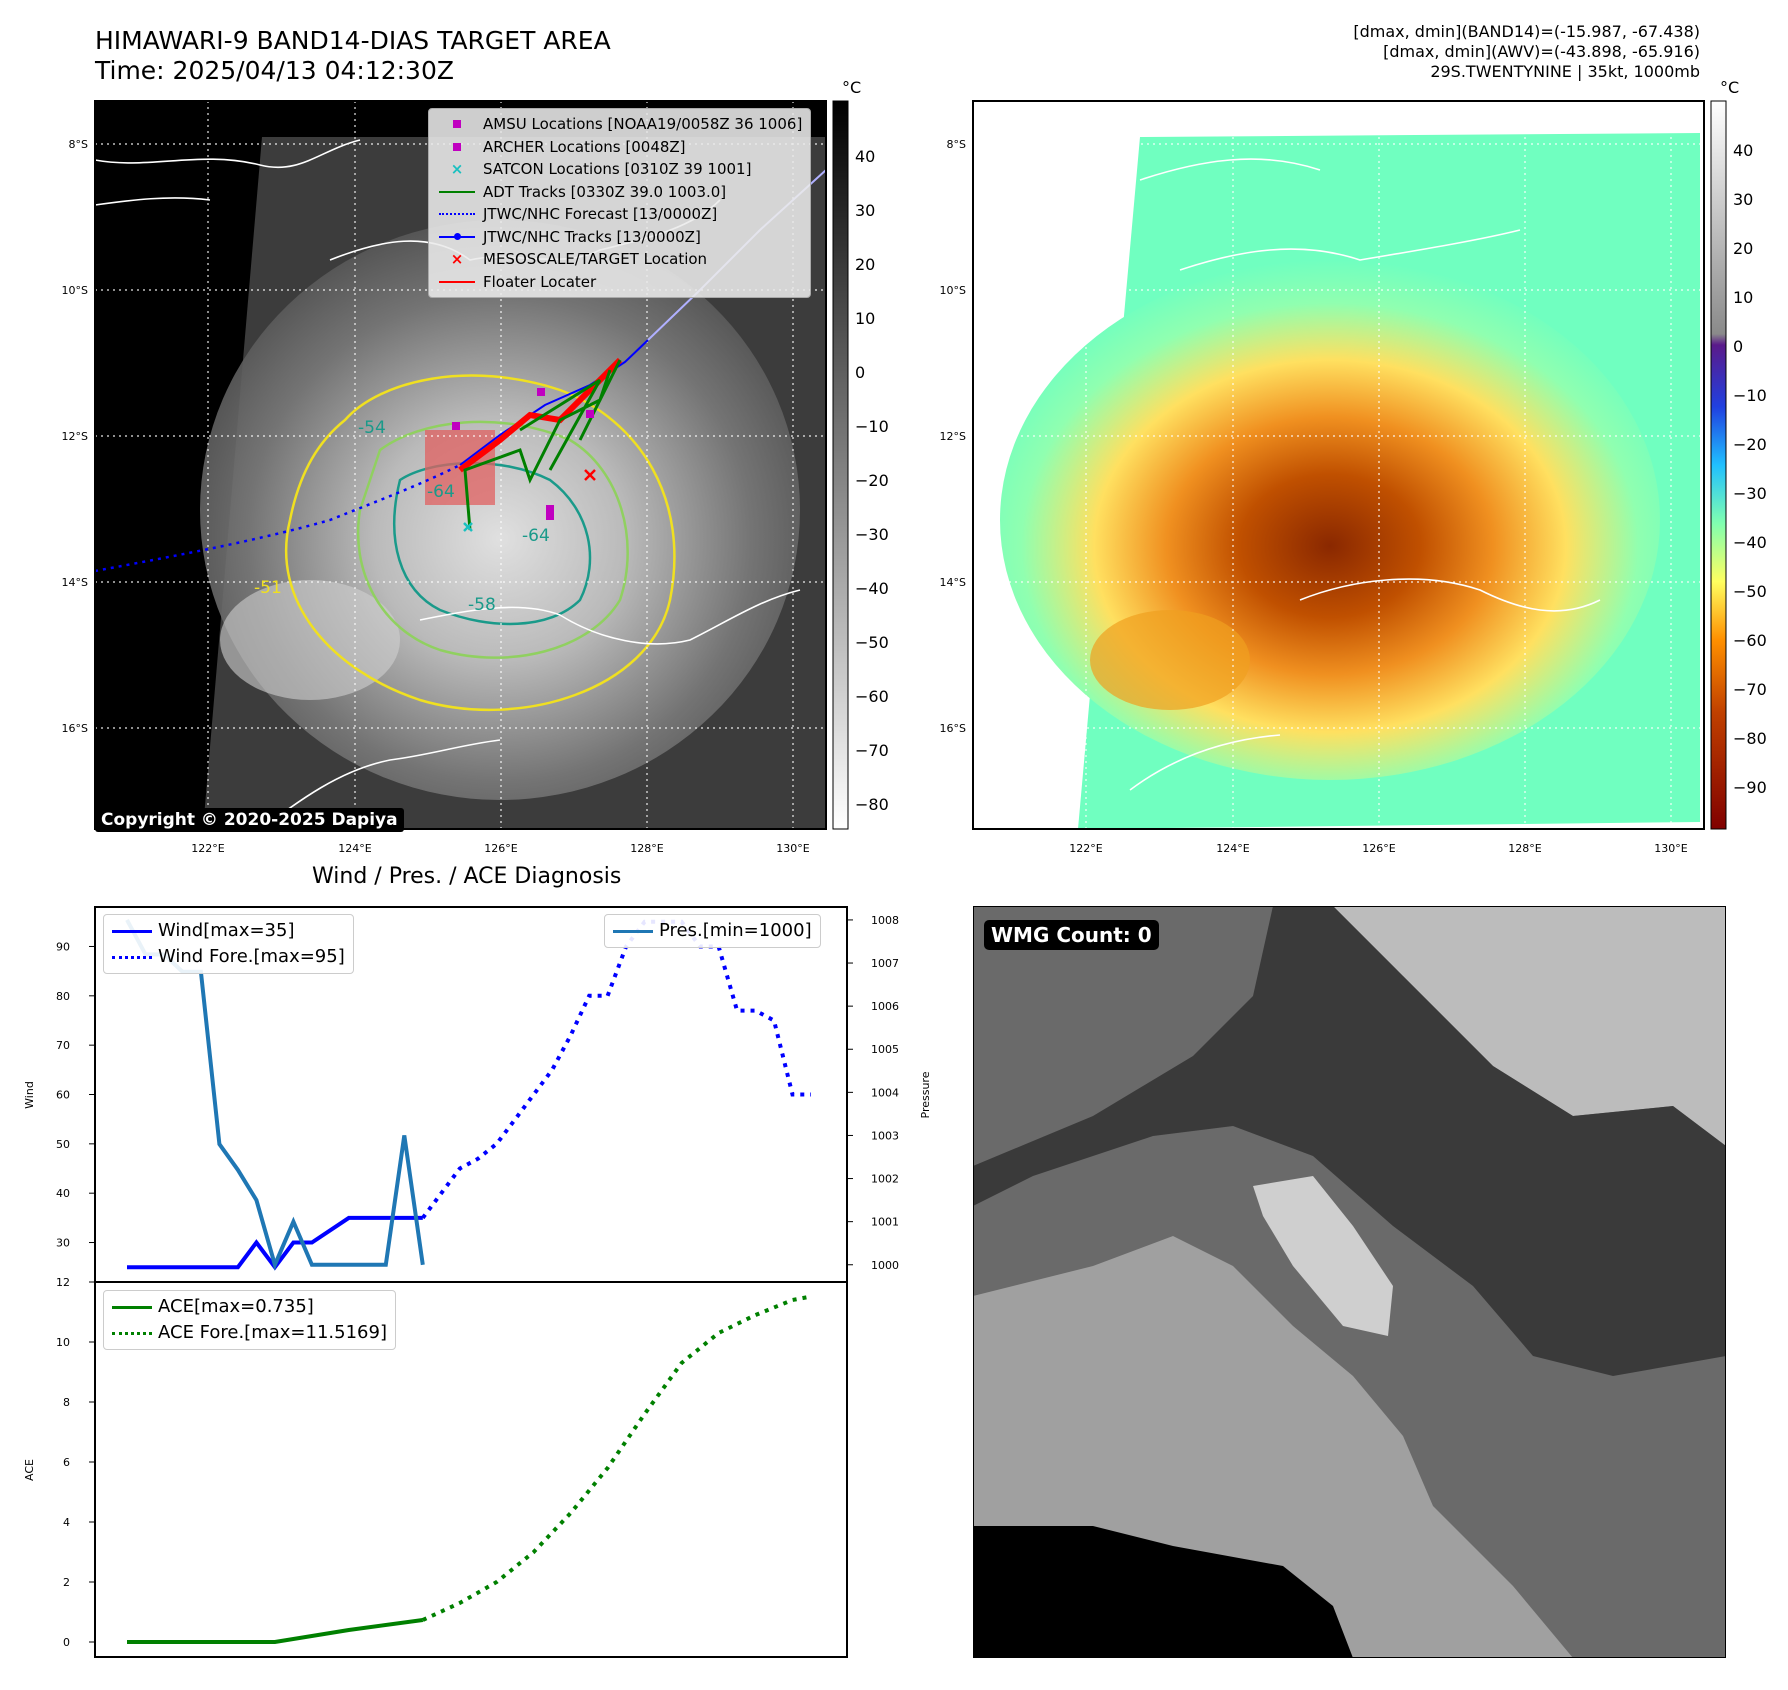  Describe the element at coordinates (1524, 848) in the screenshot. I see `lon-label: 128°E` at that location.